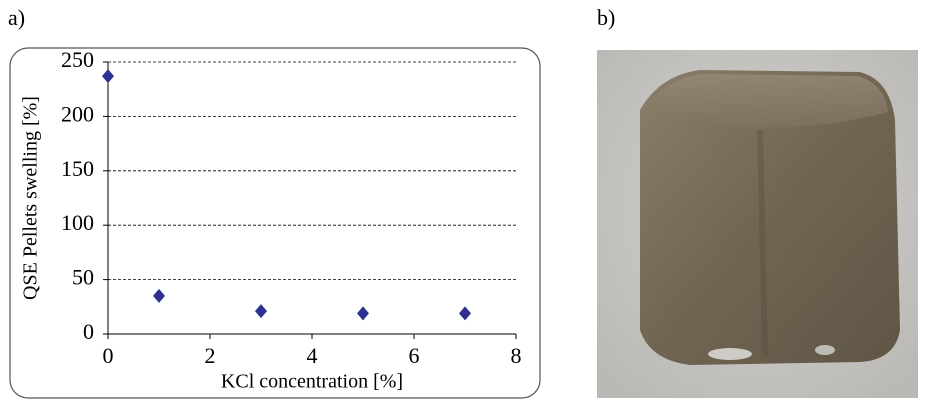  Describe the element at coordinates (77, 222) in the screenshot. I see `y-tick-label: 100` at that location.